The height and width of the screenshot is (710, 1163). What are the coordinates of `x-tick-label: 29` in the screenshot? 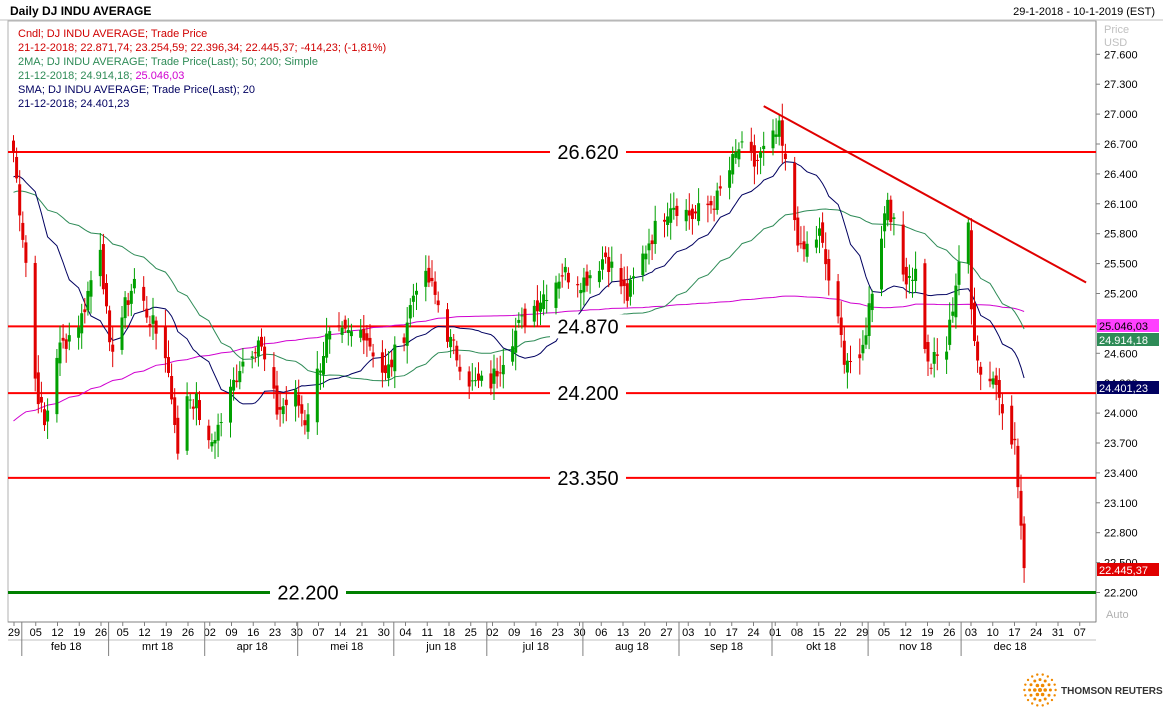 It's located at (862, 633).